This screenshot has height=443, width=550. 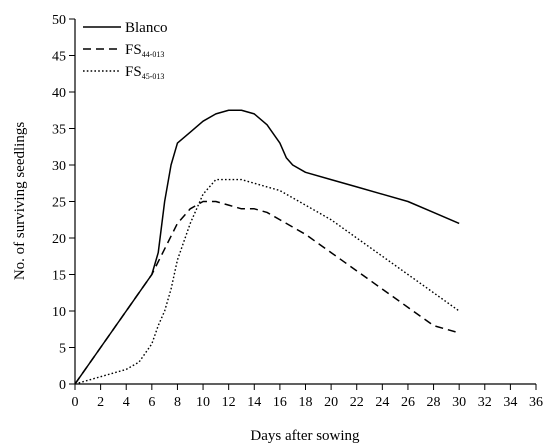 What do you see at coordinates (62, 385) in the screenshot?
I see `y-tick-label: 0` at bounding box center [62, 385].